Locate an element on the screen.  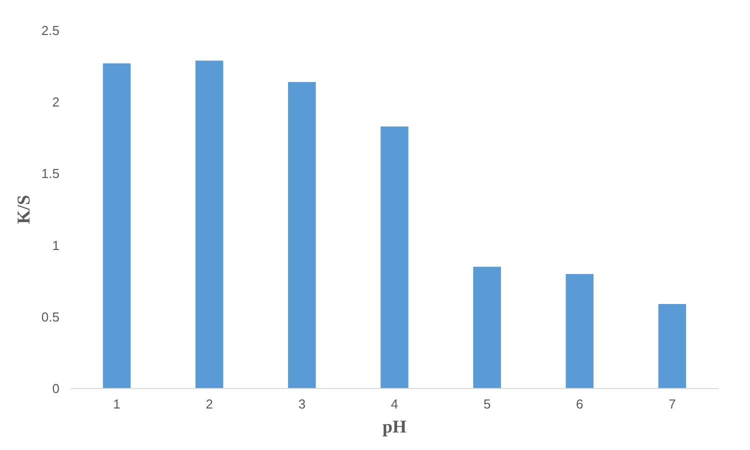
x-tick-label: 7 is located at coordinates (672, 404).